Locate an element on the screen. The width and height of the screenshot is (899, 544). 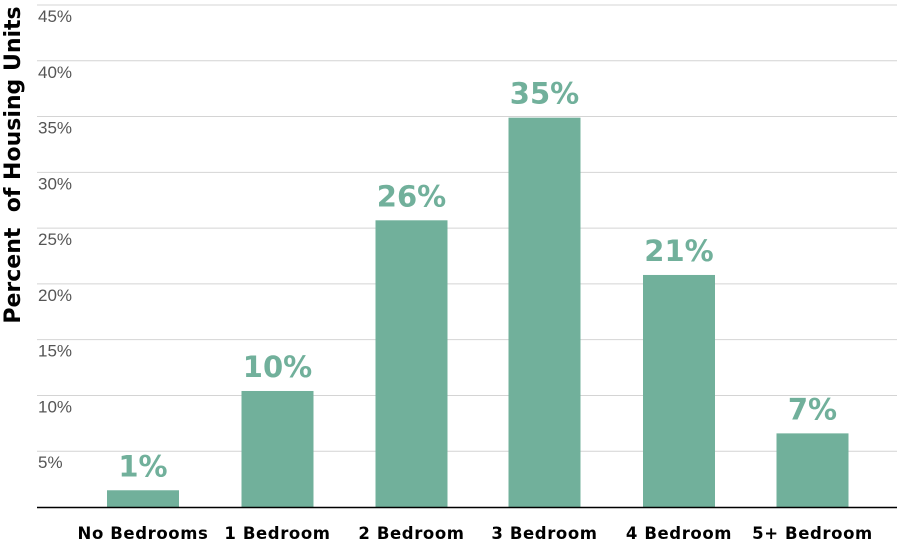
x-tick-label: 1 Bedroom is located at coordinates (277, 533).